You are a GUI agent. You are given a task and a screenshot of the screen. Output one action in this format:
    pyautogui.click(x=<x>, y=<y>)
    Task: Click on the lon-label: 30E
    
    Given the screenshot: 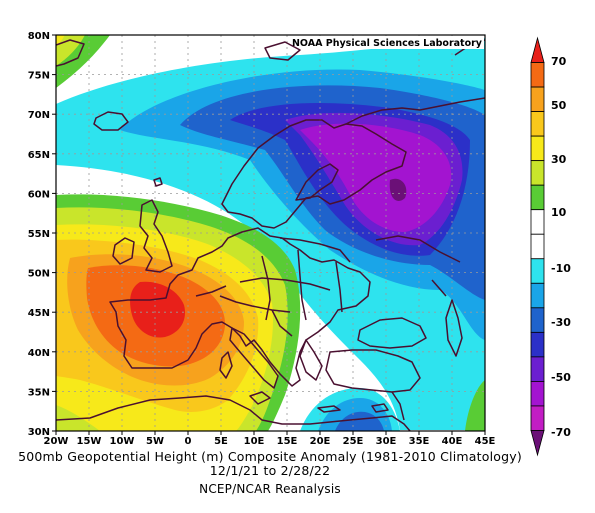 What is the action you would take?
    pyautogui.click(x=386, y=441)
    